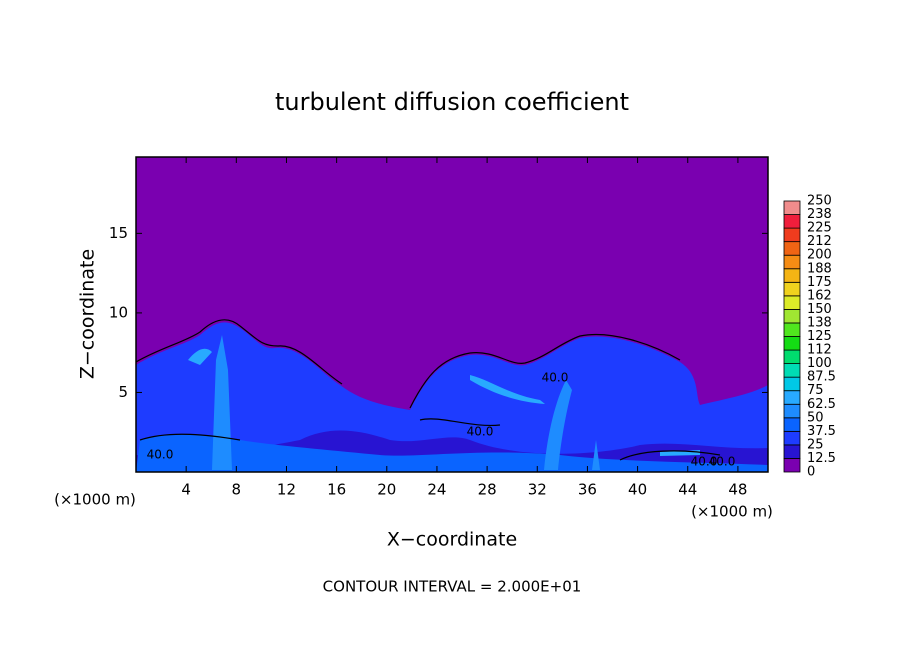  What do you see at coordinates (819, 322) in the screenshot?
I see `colorbar-label: 138` at bounding box center [819, 322].